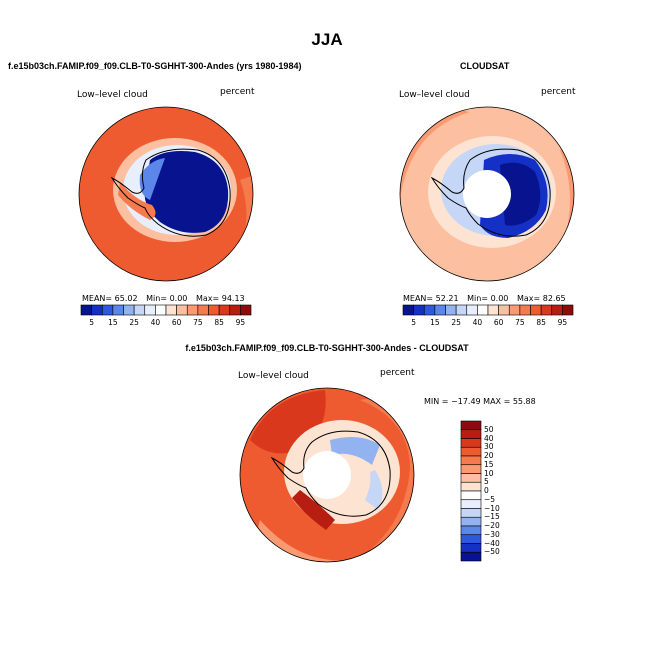  What do you see at coordinates (492, 543) in the screenshot?
I see `colorbar-tick-label: −40` at bounding box center [492, 543].